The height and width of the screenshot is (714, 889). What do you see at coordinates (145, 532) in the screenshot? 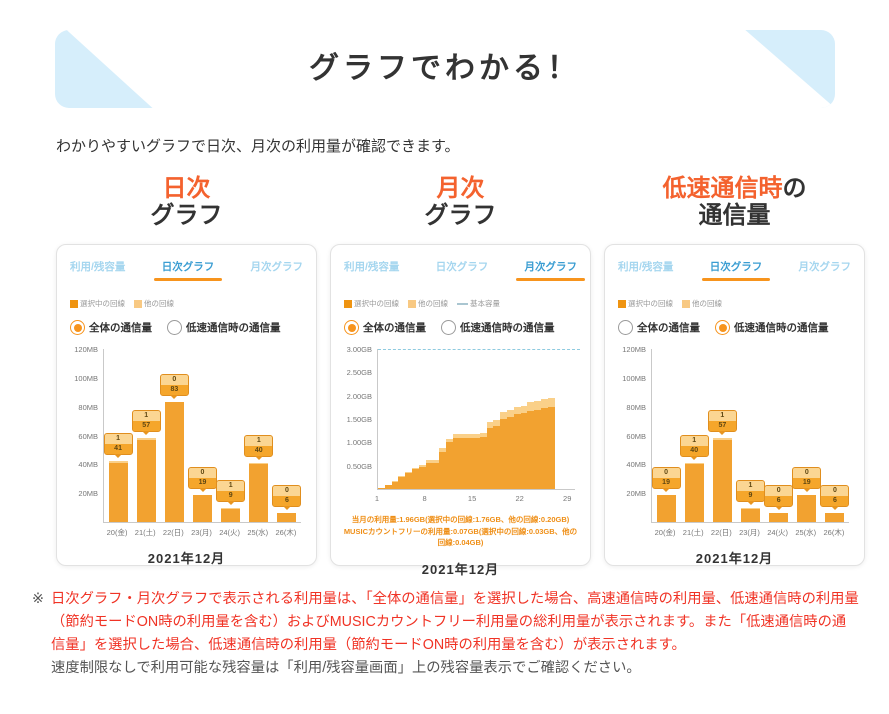
I see `x-tick-label: 21(土)` at bounding box center [145, 532].